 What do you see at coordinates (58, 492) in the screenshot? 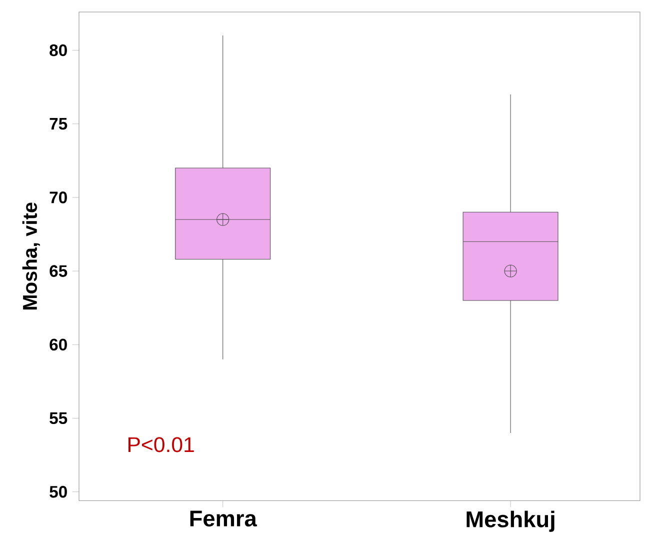
I see `y-tick-label: 50` at bounding box center [58, 492].